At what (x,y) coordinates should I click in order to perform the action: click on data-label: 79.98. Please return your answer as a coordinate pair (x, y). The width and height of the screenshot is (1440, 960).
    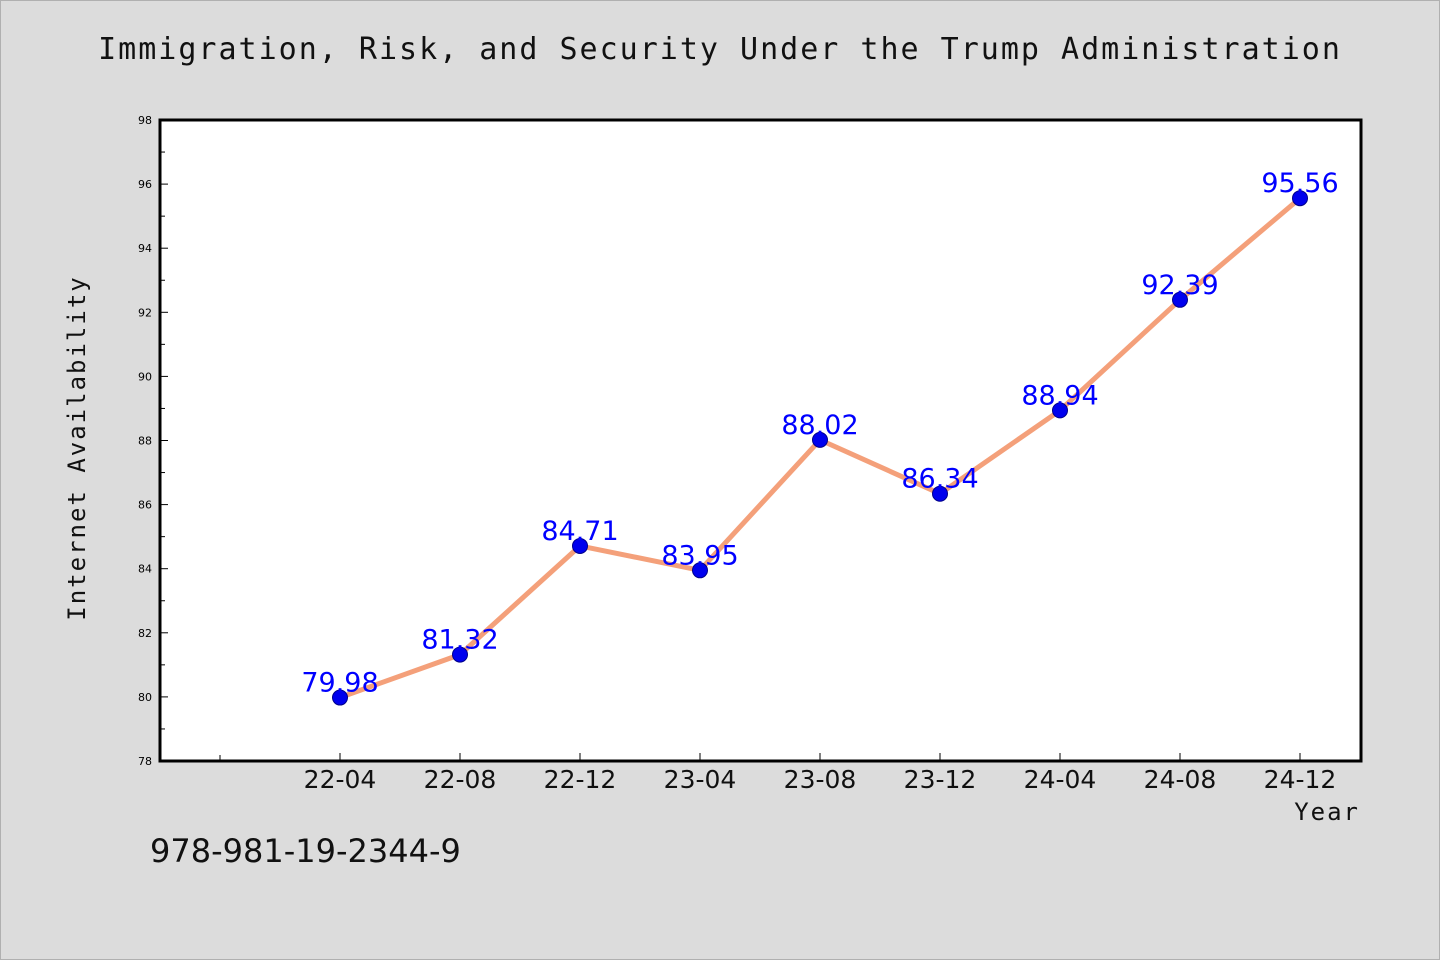
    Looking at the image, I should click on (339, 683).